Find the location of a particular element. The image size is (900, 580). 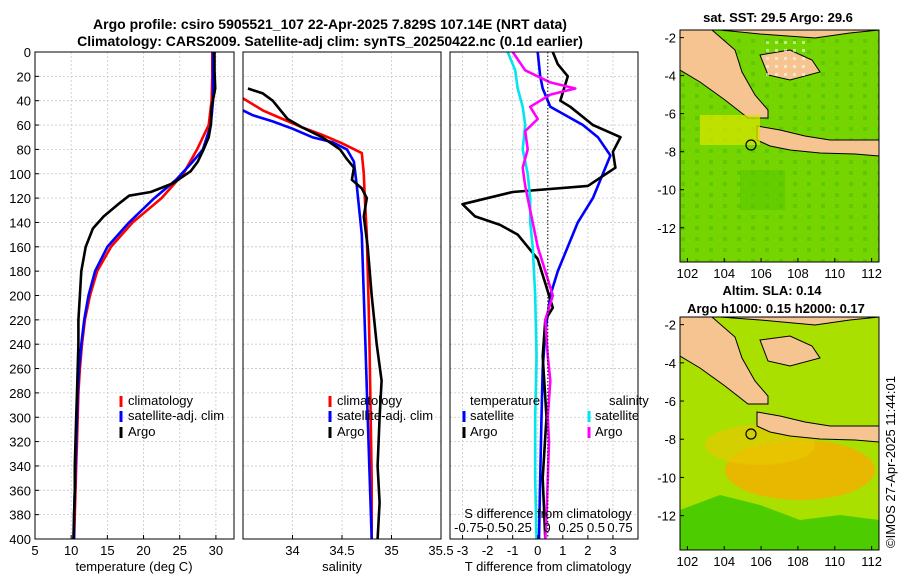

s-tick-label: -0.25 is located at coordinates (517, 527).